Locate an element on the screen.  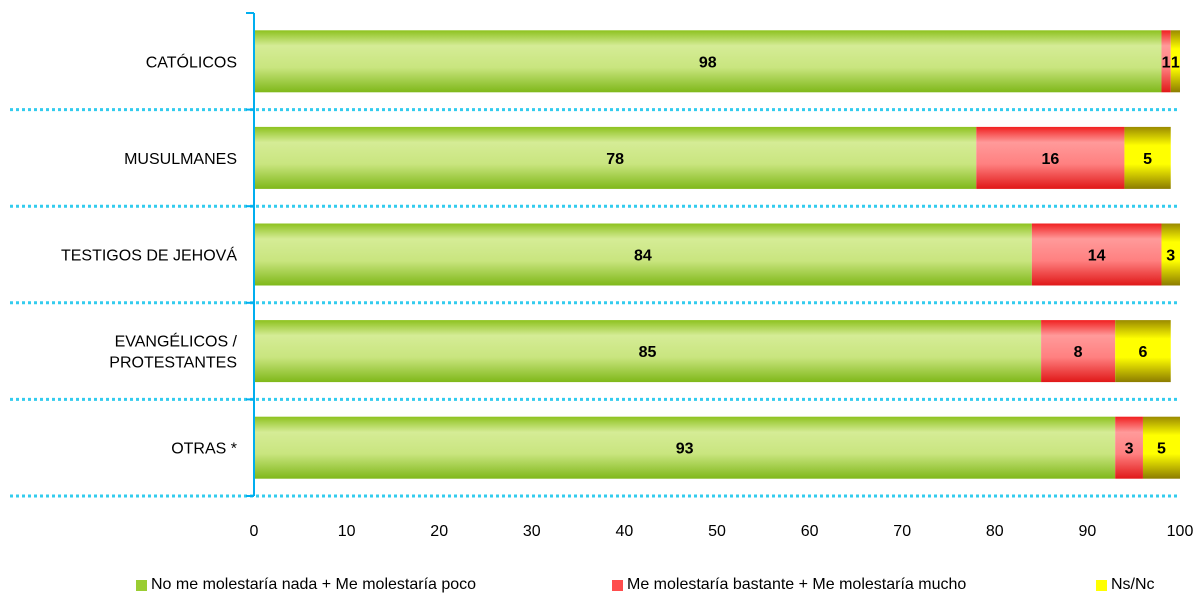
category-label: CATÓLICOS is located at coordinates (191, 61).